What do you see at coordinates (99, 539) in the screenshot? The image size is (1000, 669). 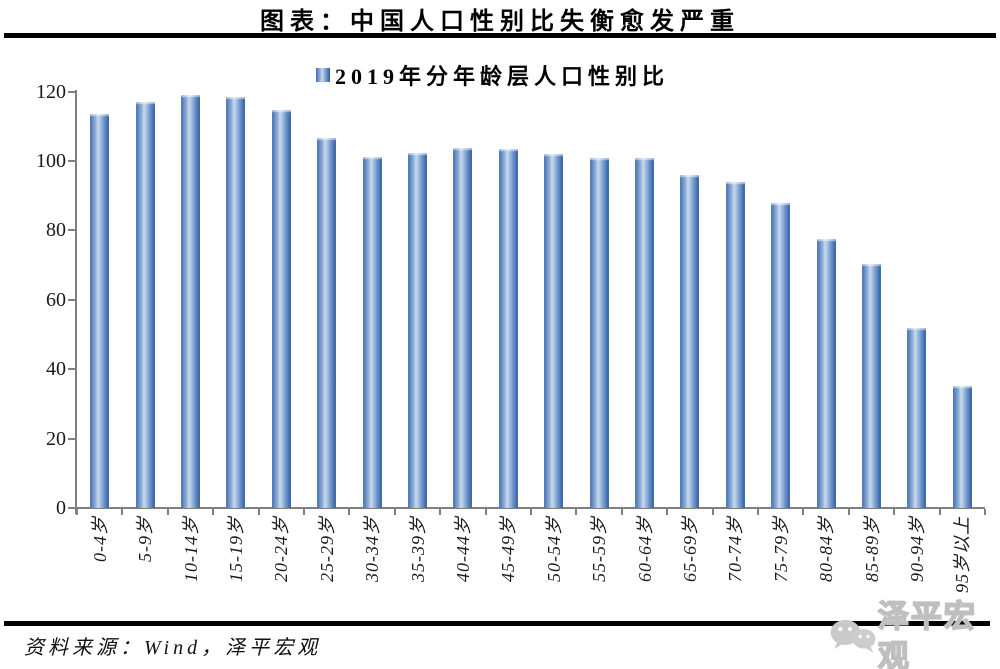 I see `x-category-label: 0-4岁` at bounding box center [99, 539].